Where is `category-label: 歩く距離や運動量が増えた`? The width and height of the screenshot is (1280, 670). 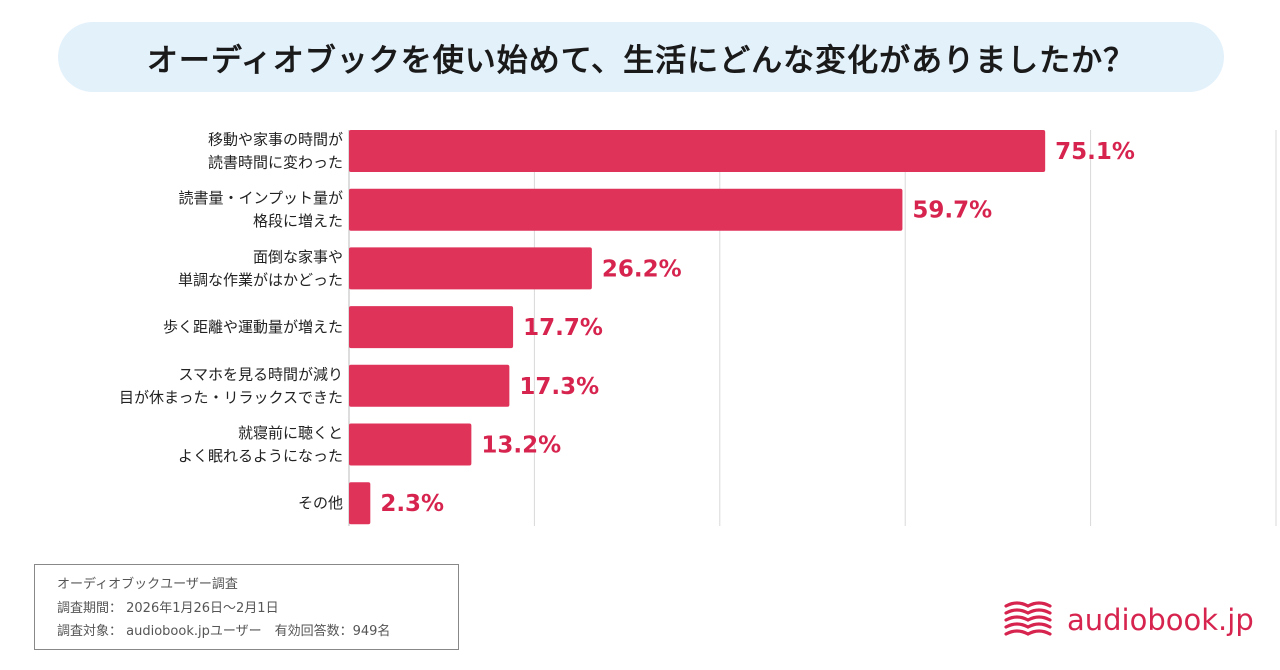 category-label: 歩く距離や運動量が増えた is located at coordinates (253, 327).